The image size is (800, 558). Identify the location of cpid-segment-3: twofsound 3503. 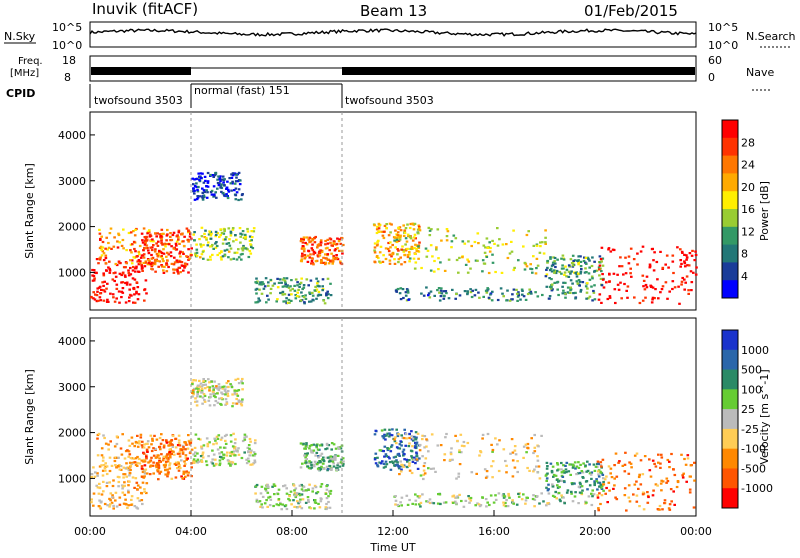
(389, 100).